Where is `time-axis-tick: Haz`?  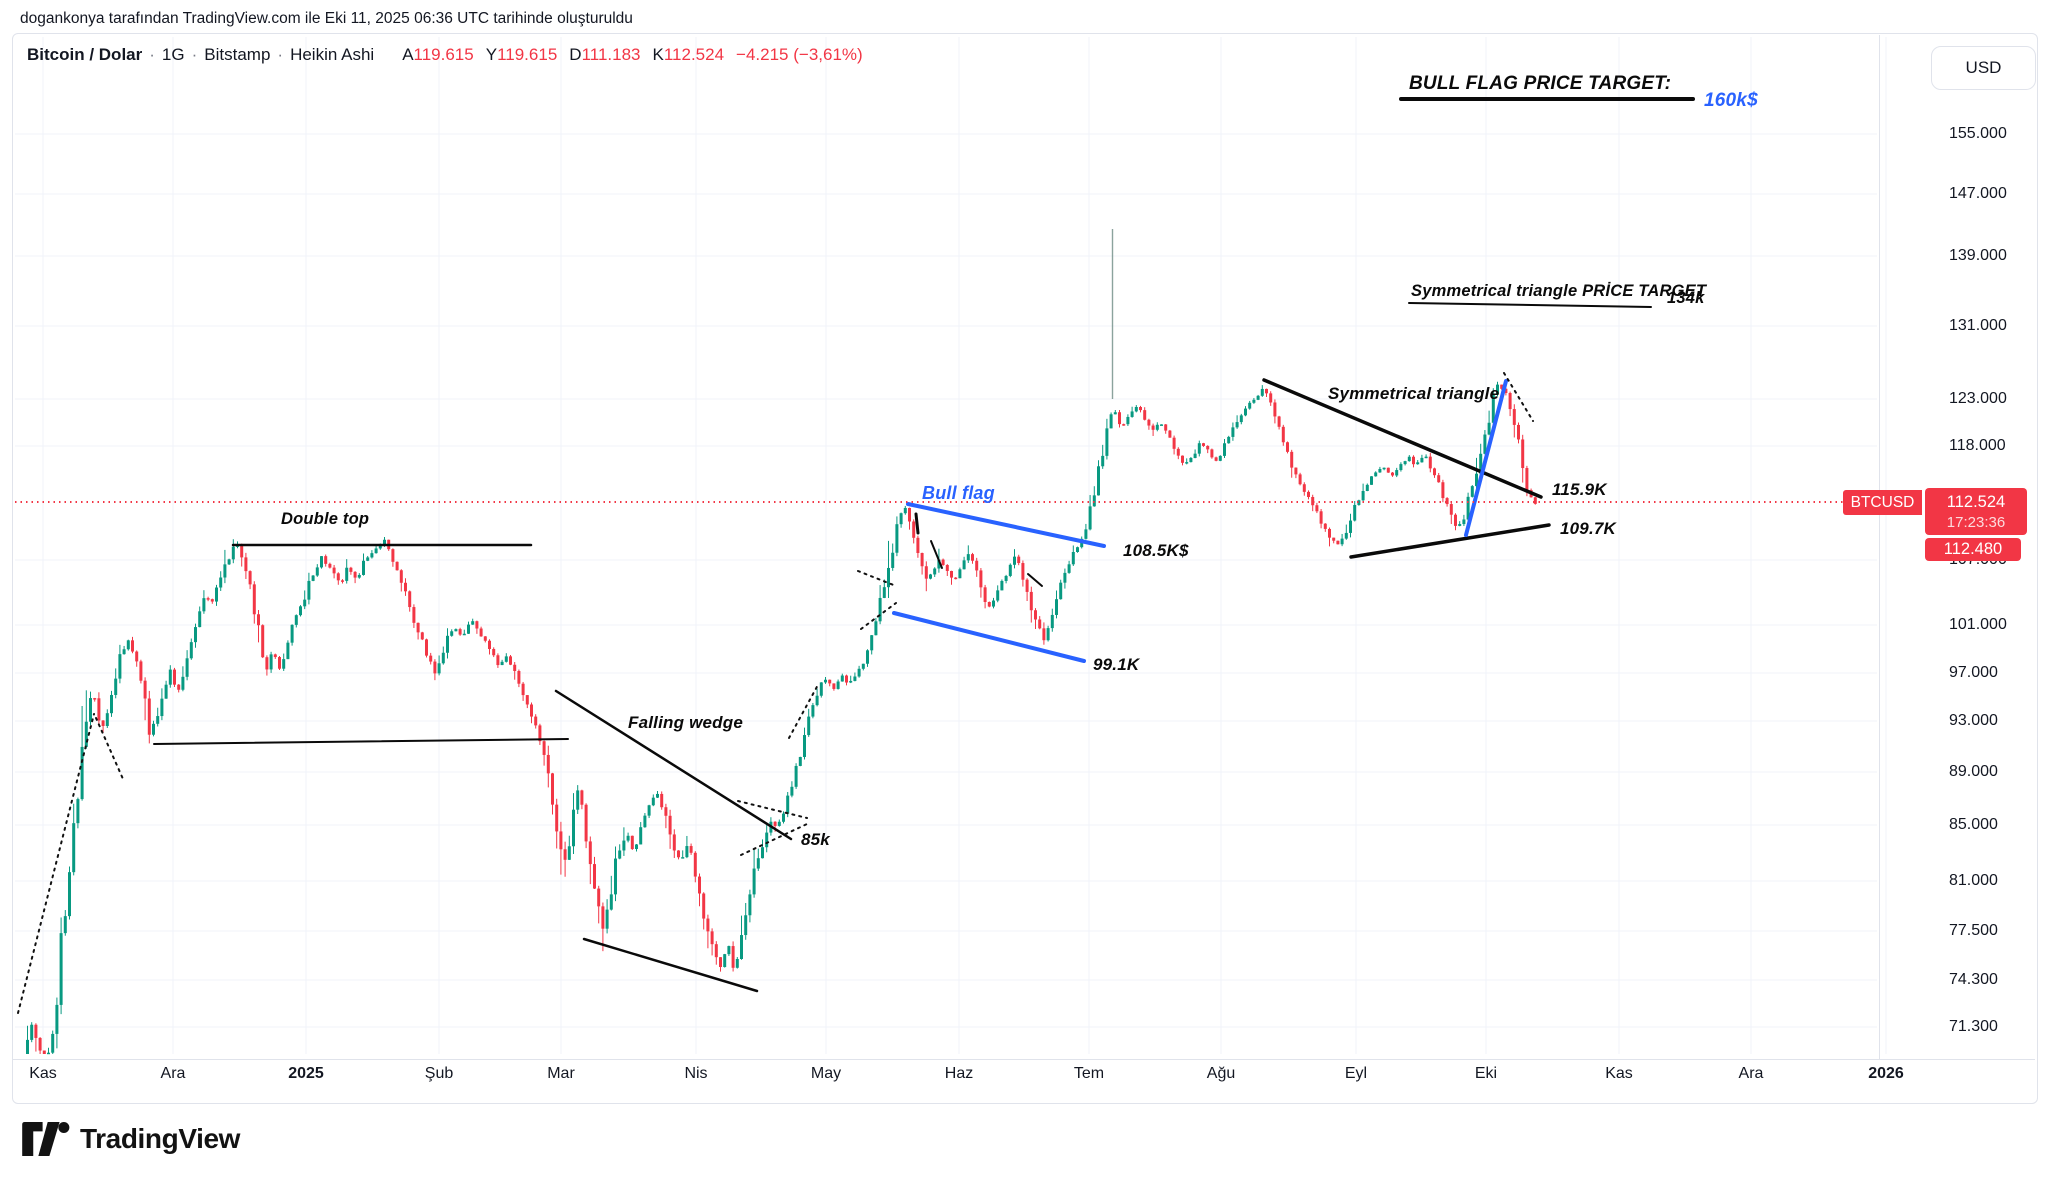 time-axis-tick: Haz is located at coordinates (959, 1073).